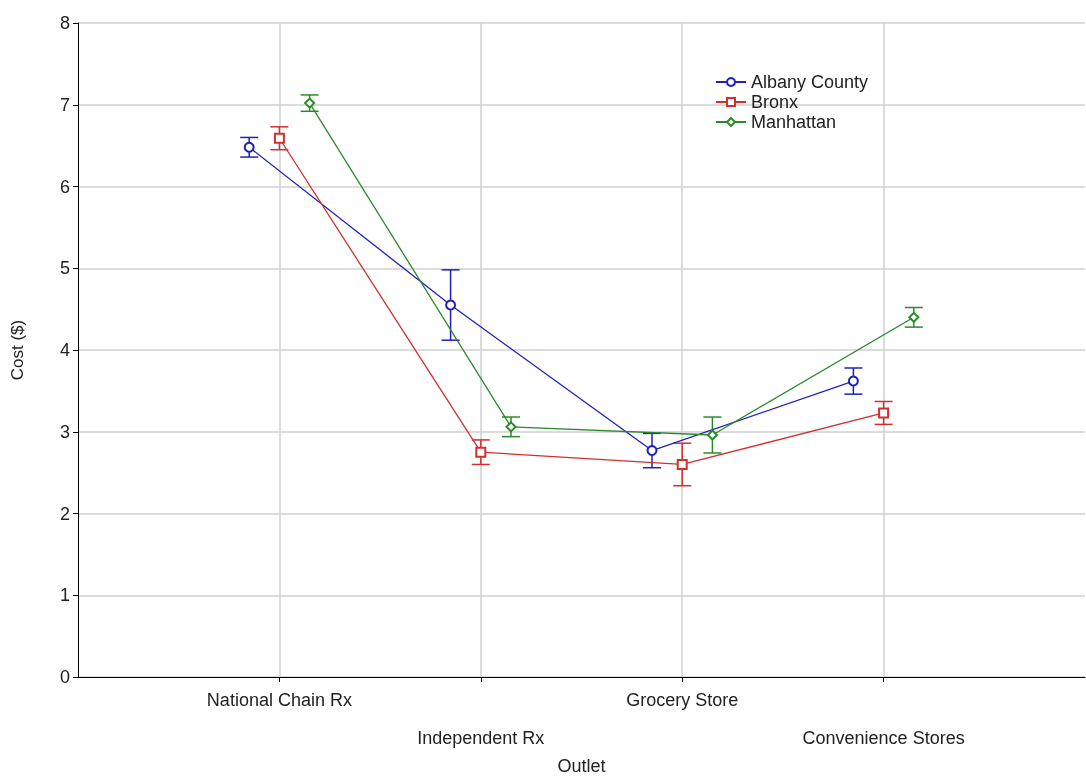 The width and height of the screenshot is (1086, 780). Describe the element at coordinates (64, 595) in the screenshot. I see `y-tick-label: 1` at that location.